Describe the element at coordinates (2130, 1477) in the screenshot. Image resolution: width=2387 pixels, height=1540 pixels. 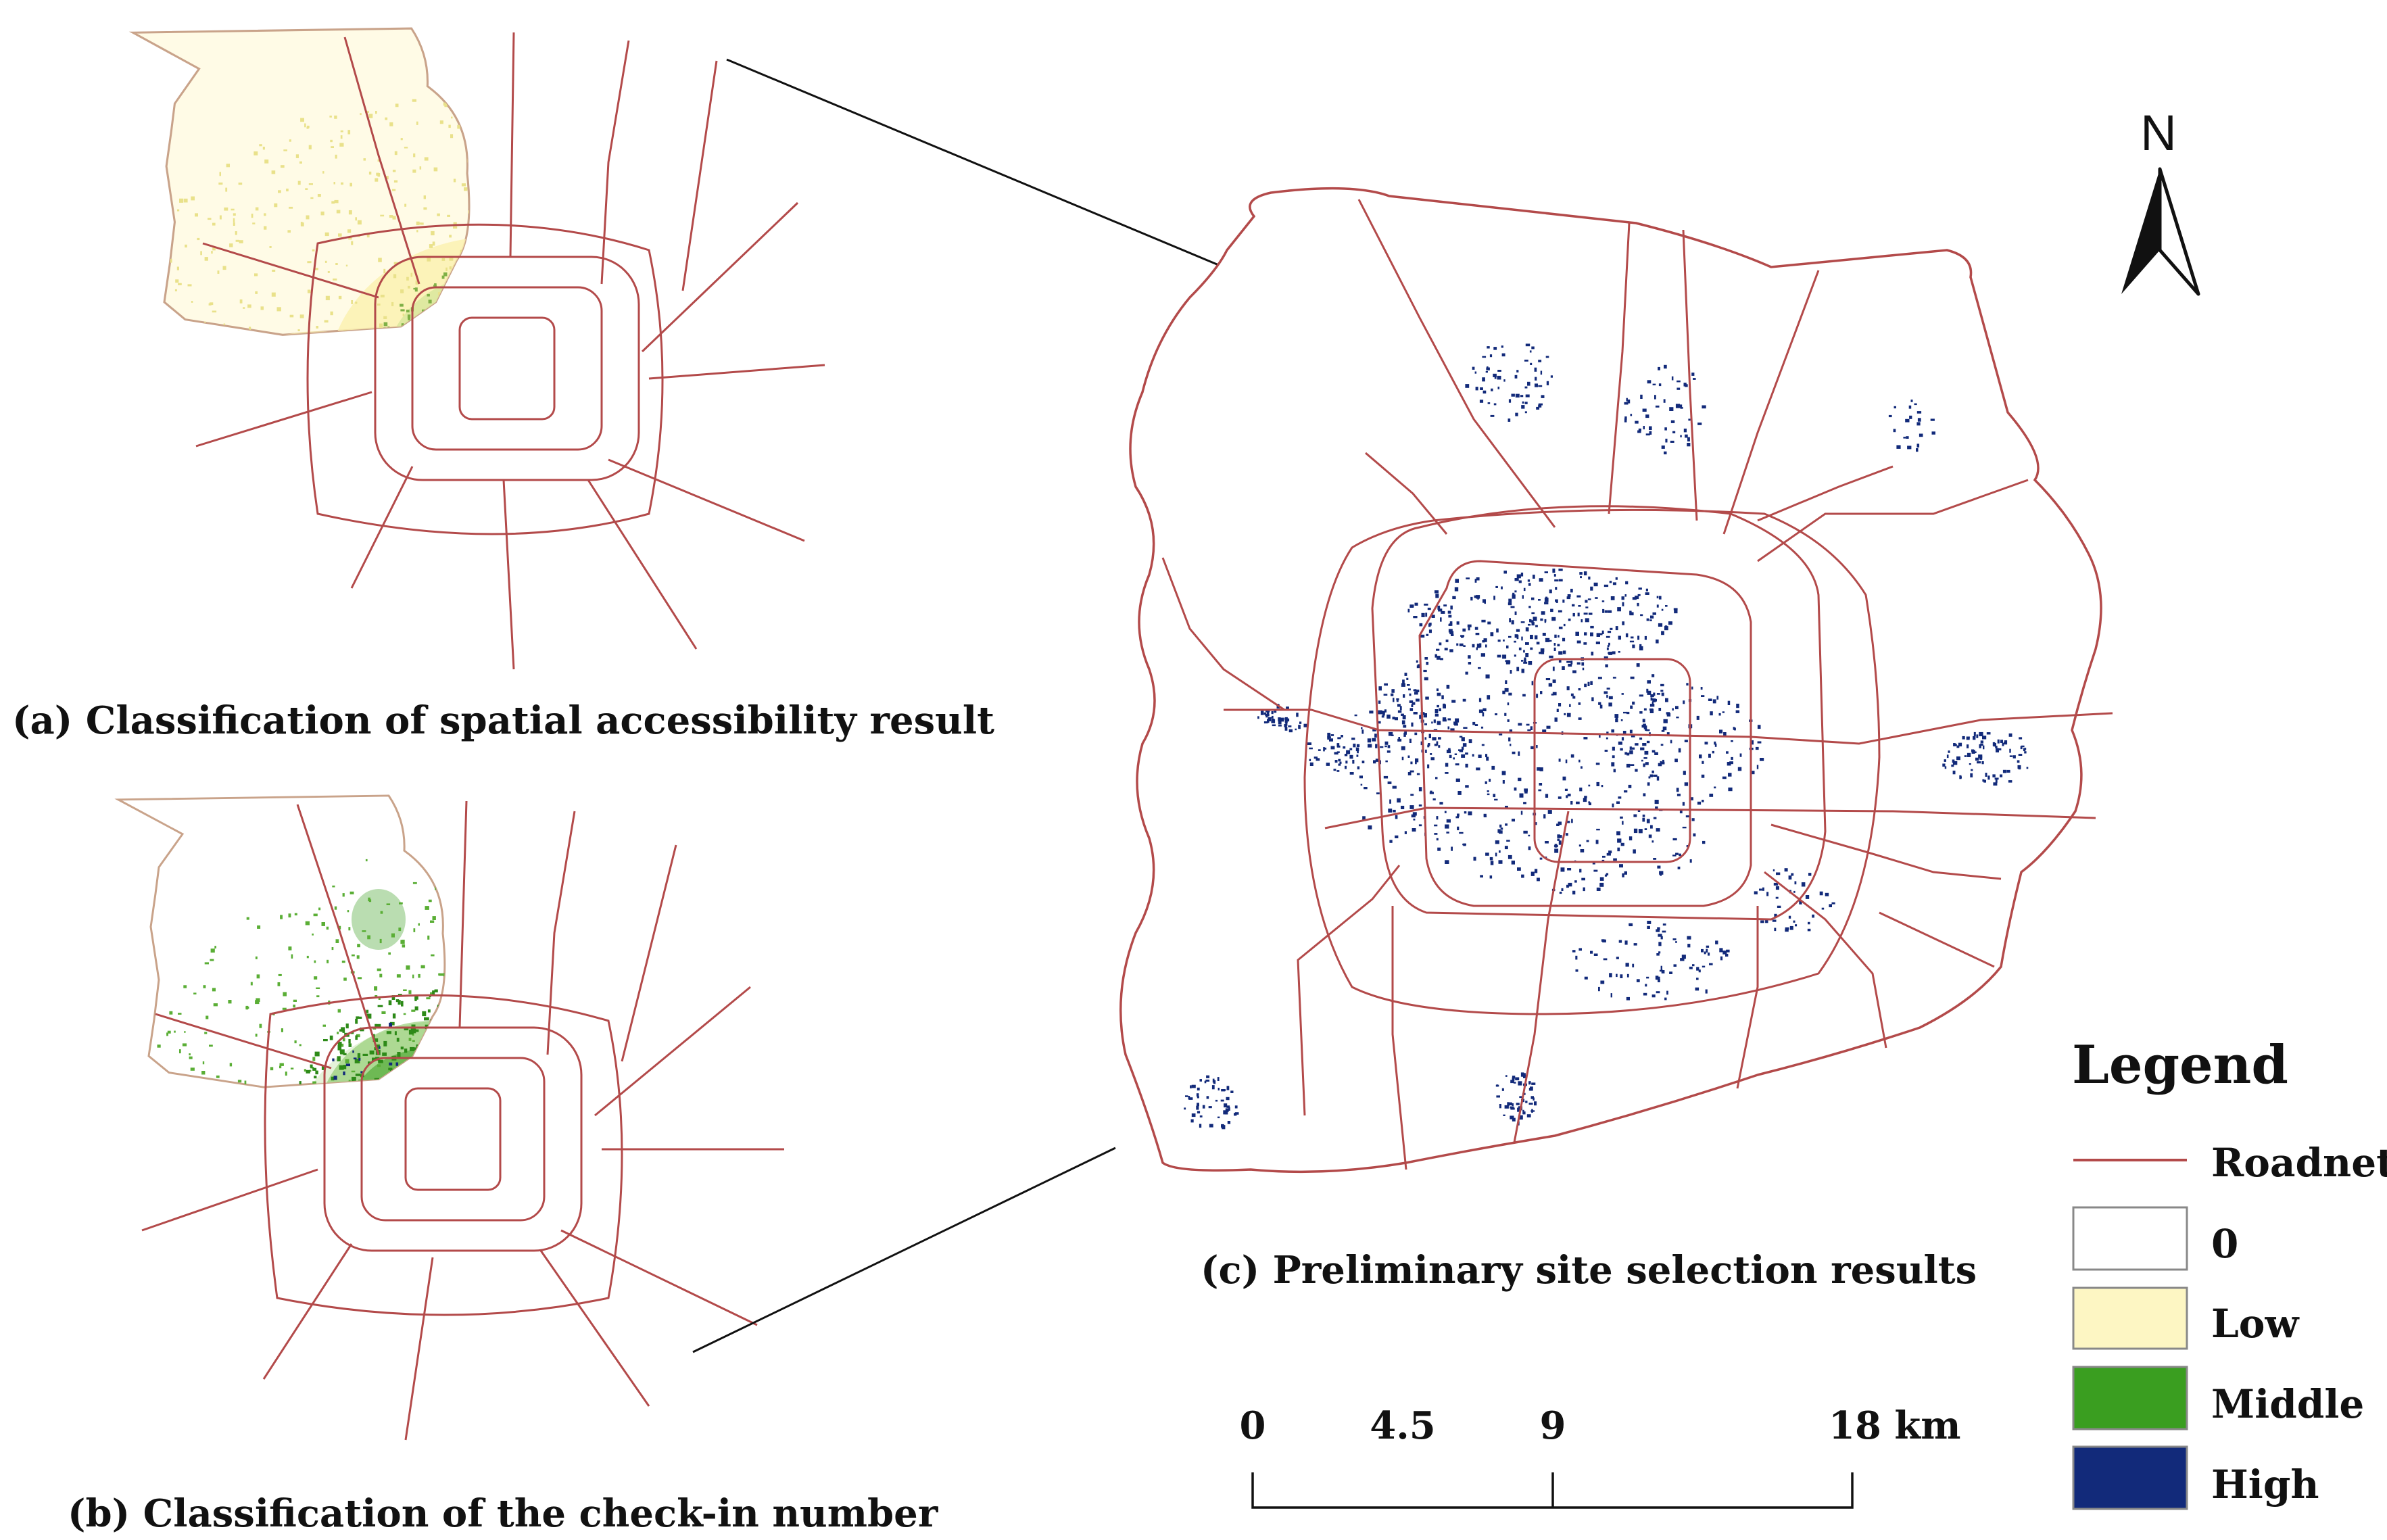
I see `legend-swatch-high` at that location.